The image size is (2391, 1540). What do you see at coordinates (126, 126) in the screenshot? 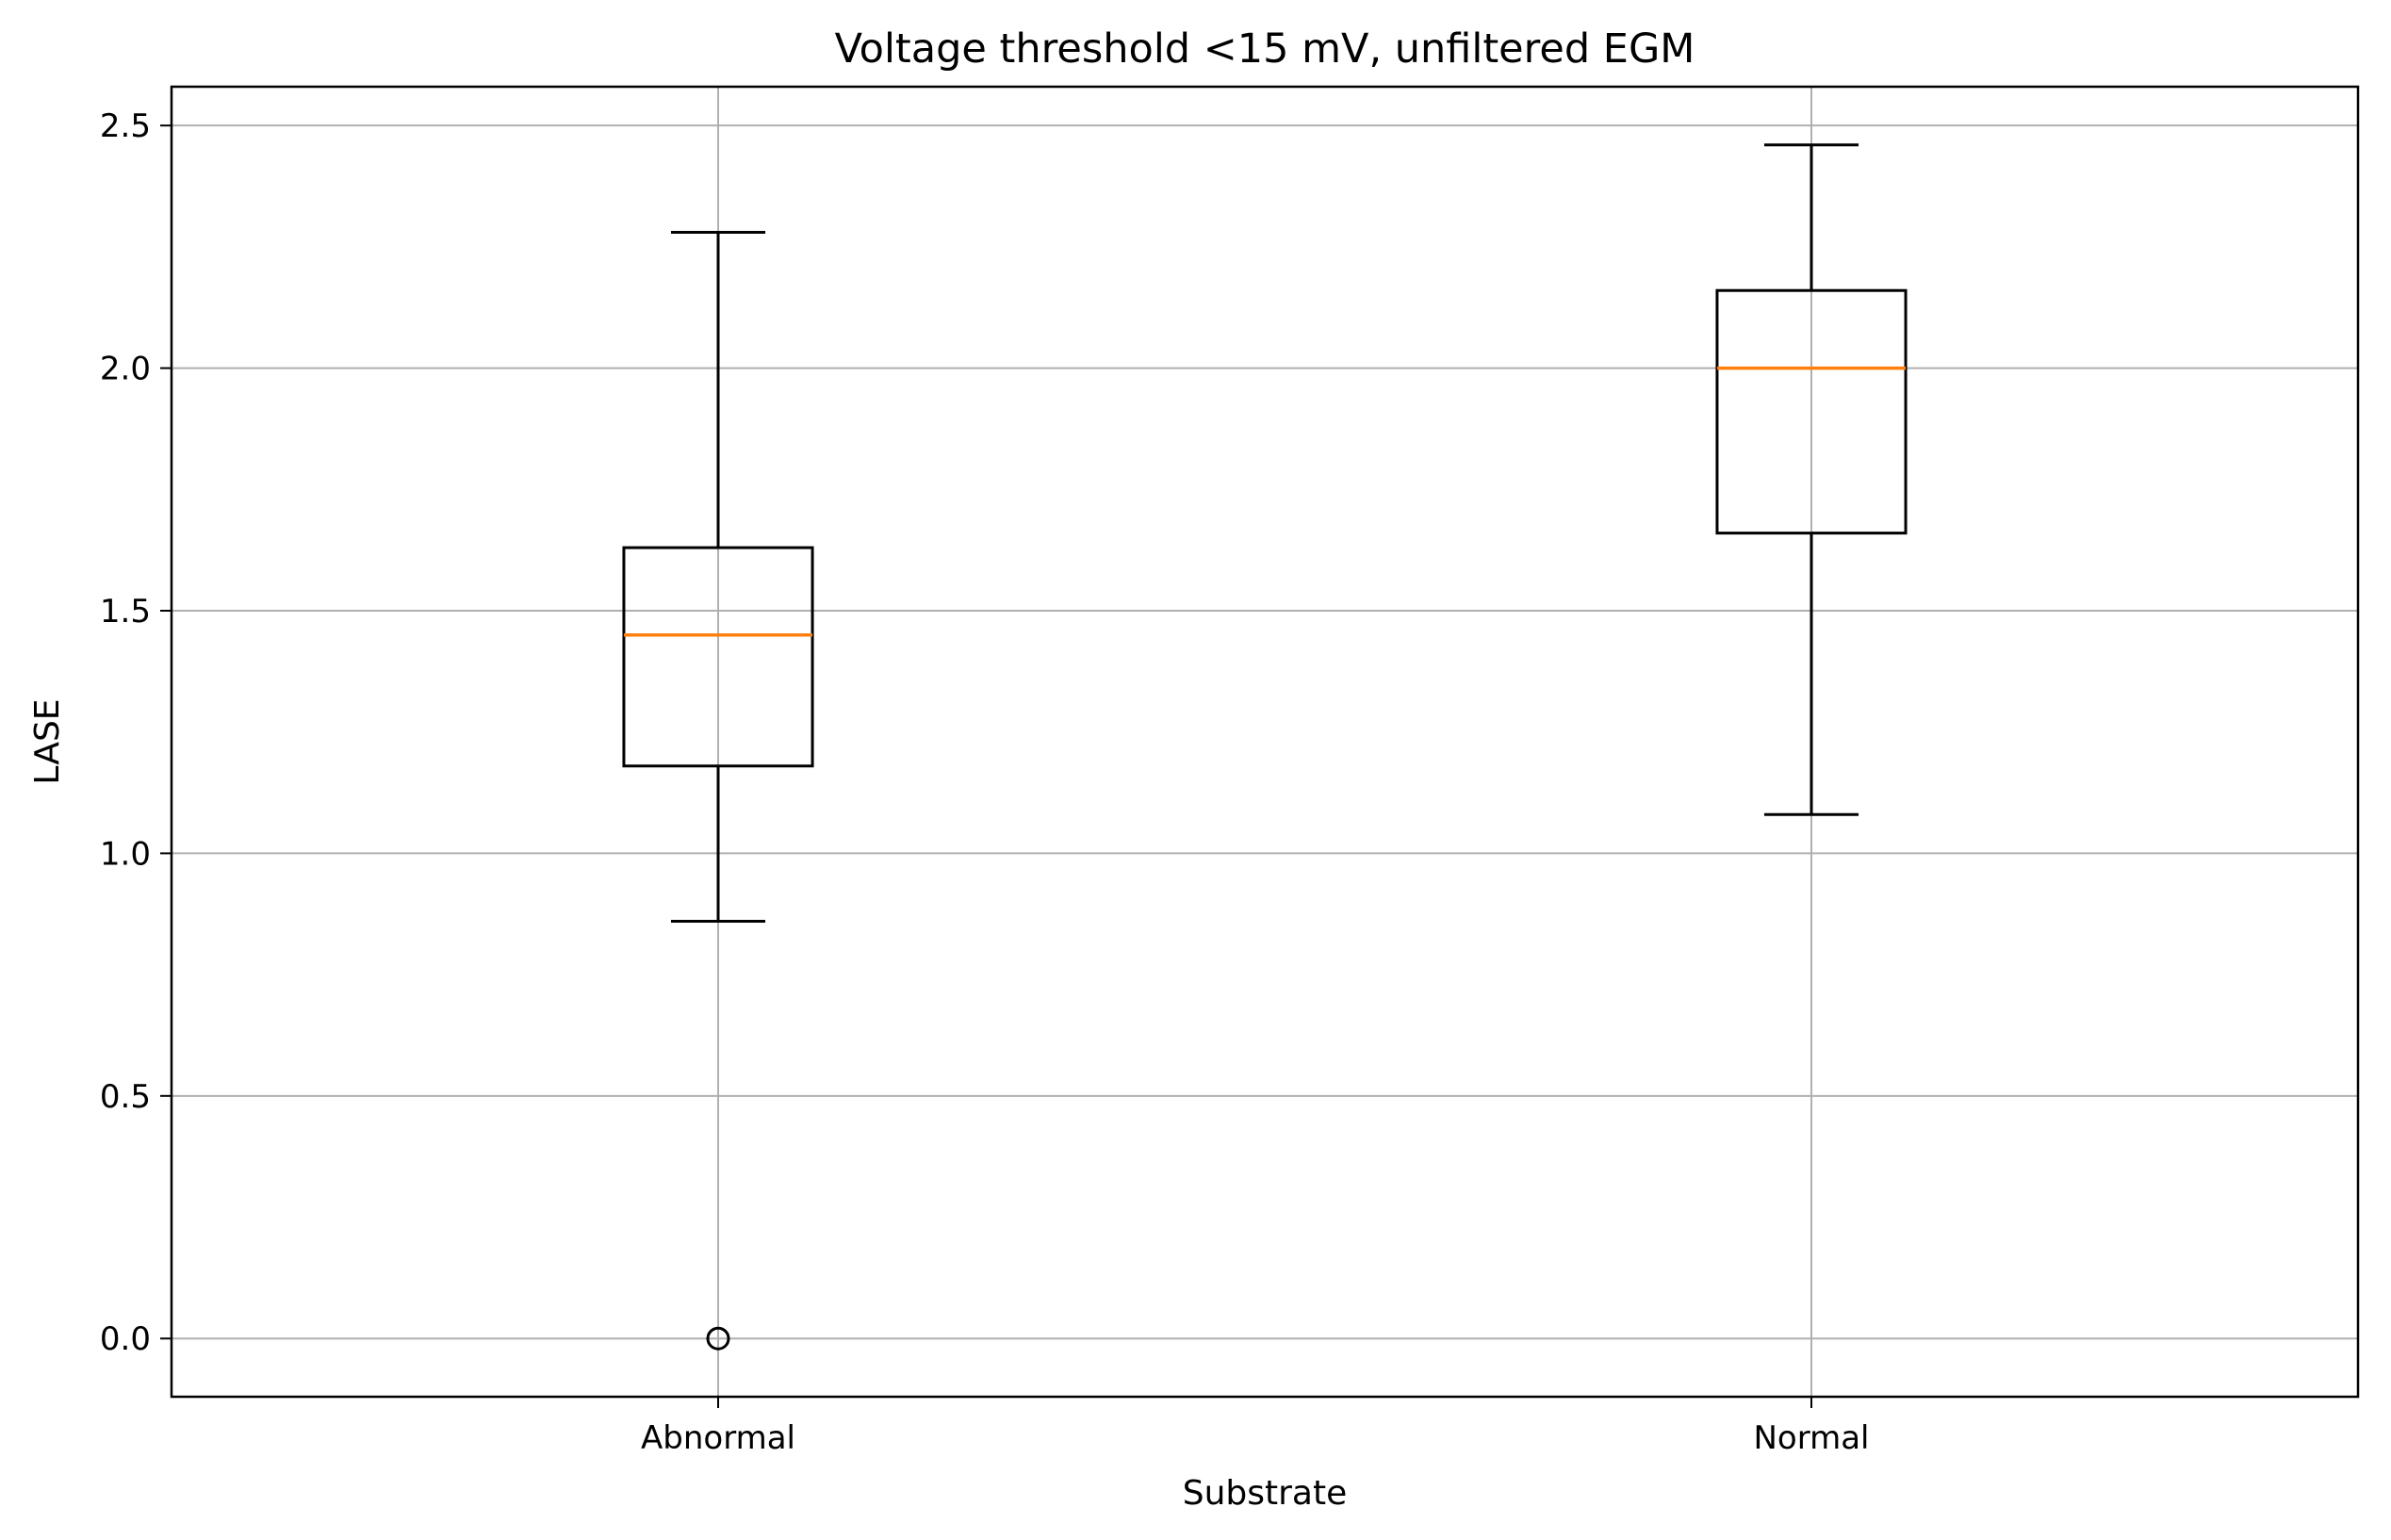
I see `y-tick-label: 2.5` at bounding box center [126, 126].